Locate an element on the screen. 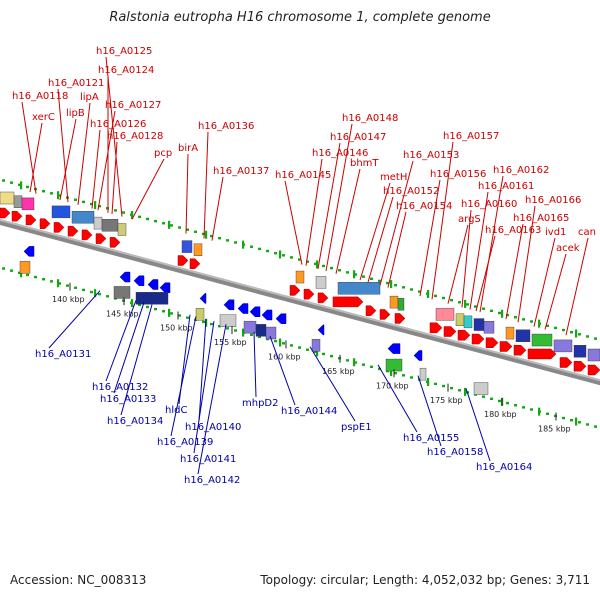  forward-gene-label: argS is located at coordinates (469, 219).